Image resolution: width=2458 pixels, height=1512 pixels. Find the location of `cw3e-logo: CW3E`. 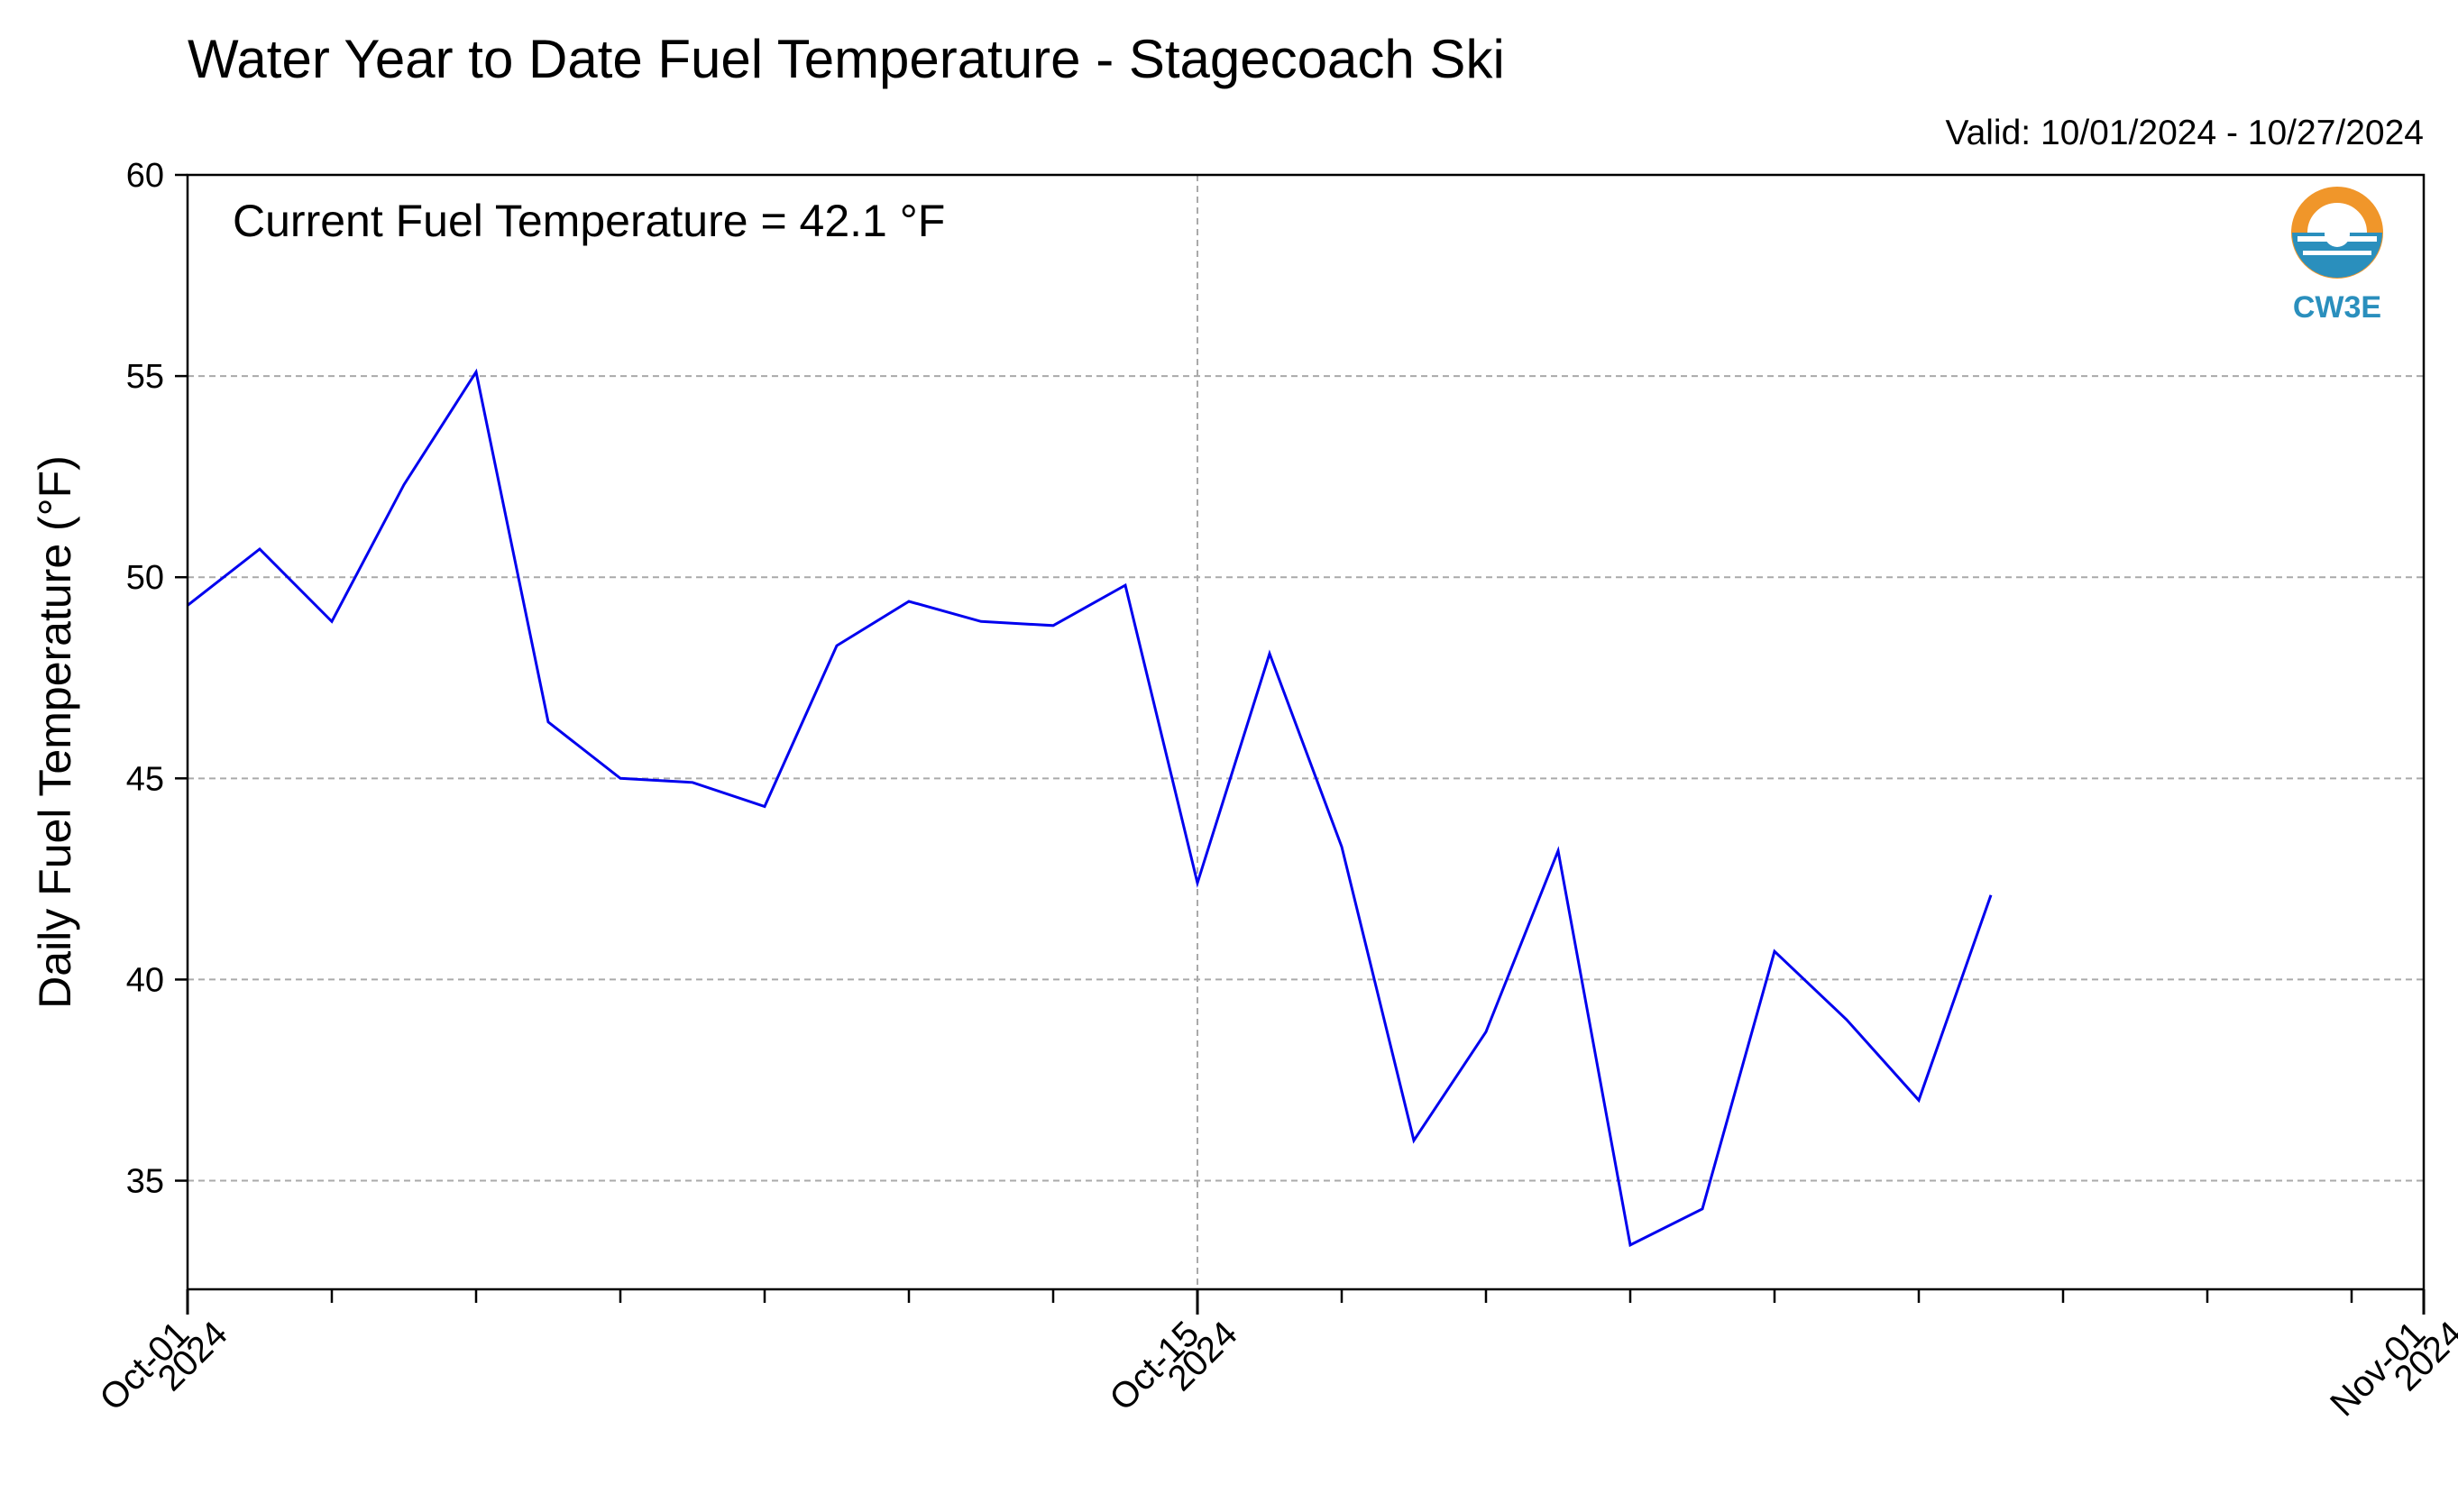

cw3e-logo: CW3E is located at coordinates (2337, 256).